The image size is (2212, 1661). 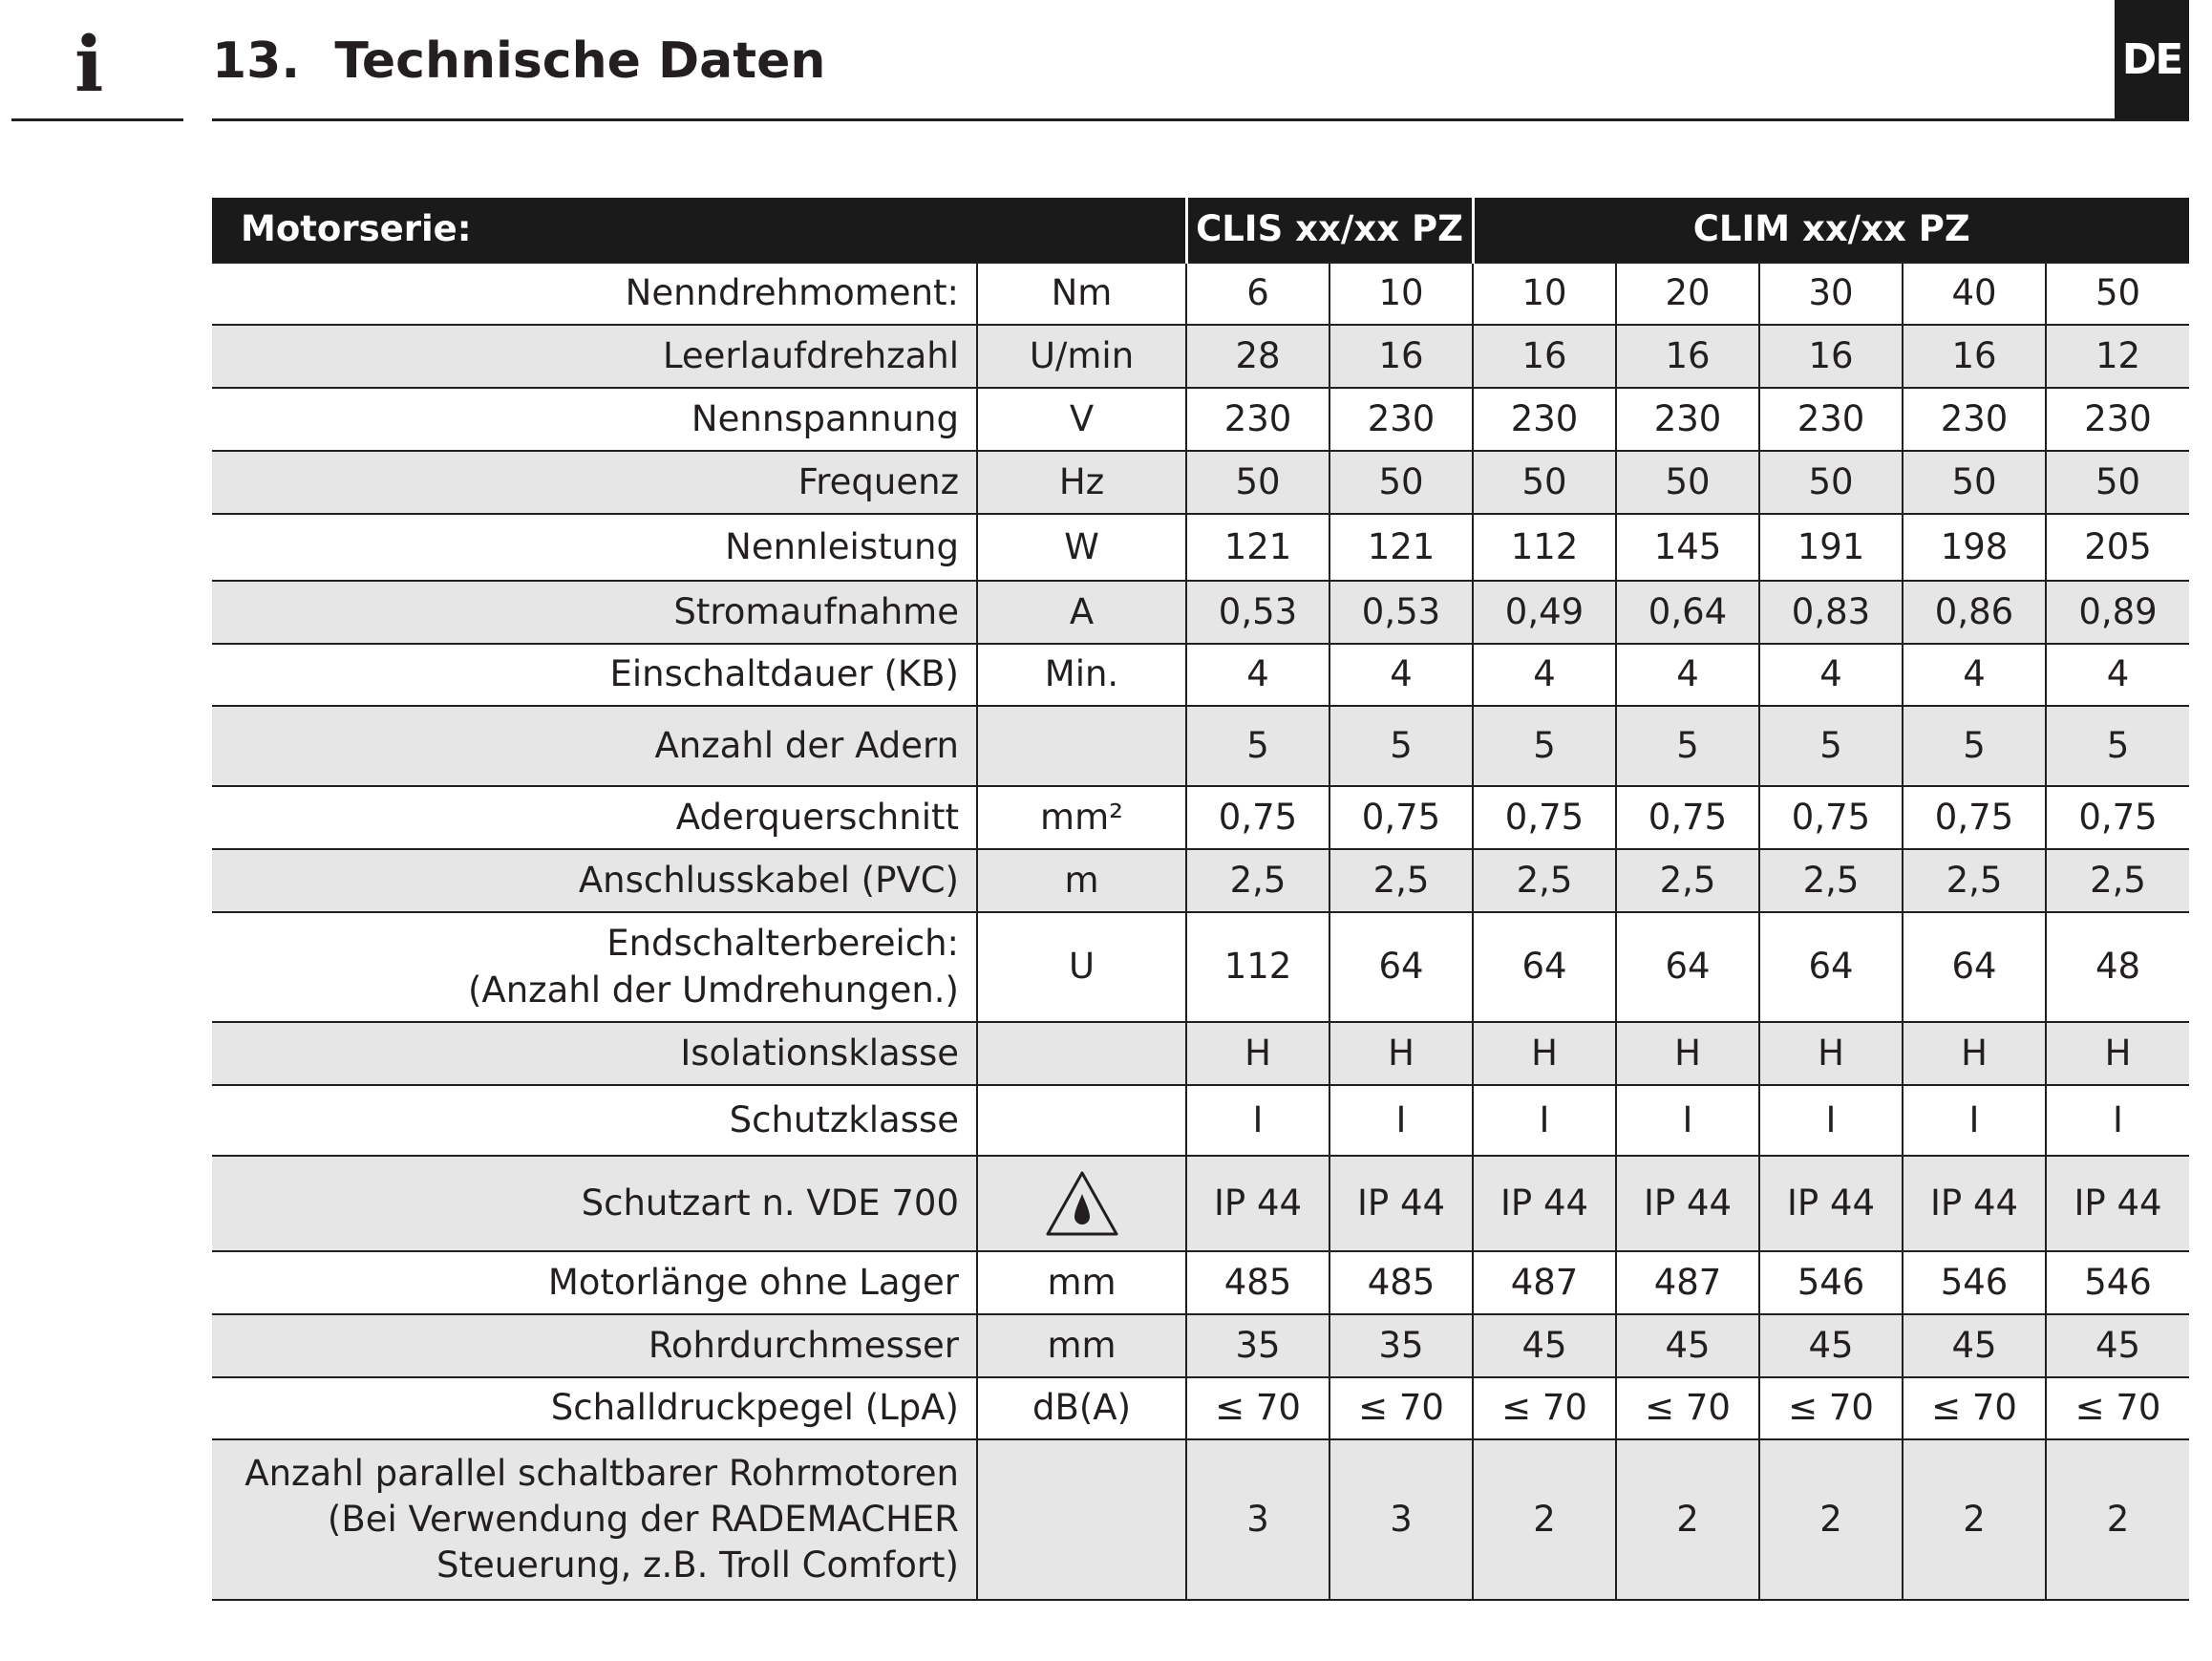 I want to click on row: Anzahl der Adern 5 5 5 5 5 5 5, so click(x=1201, y=746).